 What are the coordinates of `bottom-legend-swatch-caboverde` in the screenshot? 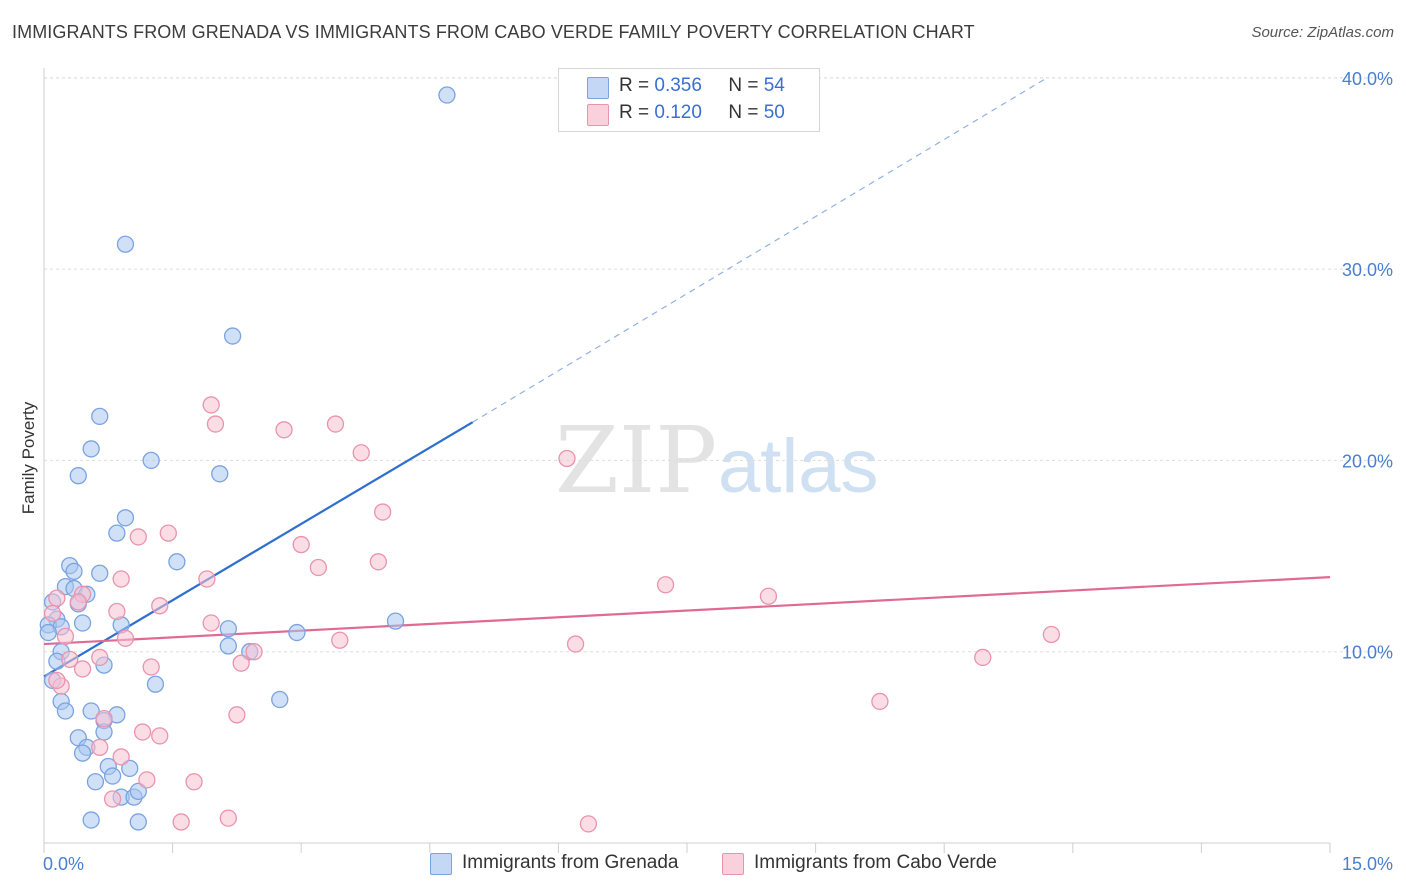 It's located at (733, 864).